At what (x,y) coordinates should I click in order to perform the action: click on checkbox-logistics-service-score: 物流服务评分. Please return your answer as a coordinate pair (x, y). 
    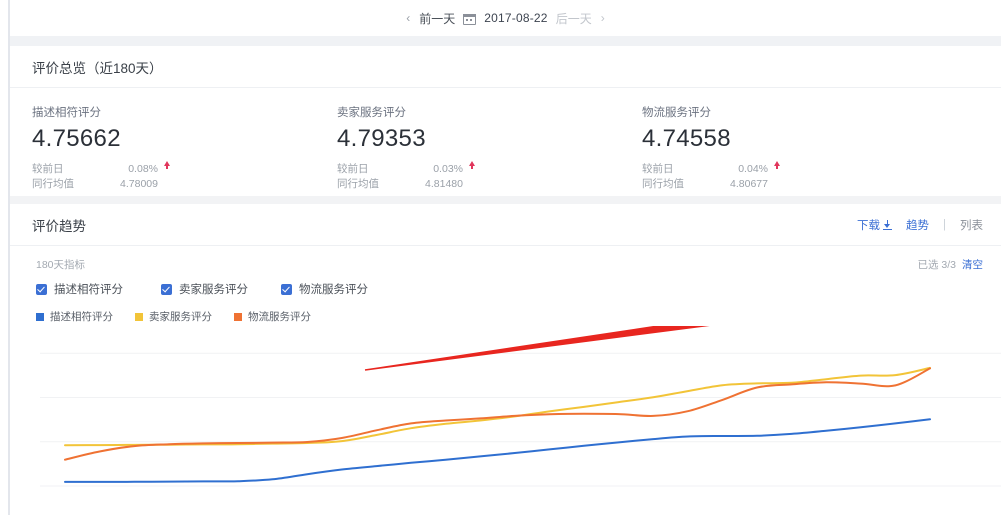
    Looking at the image, I should click on (324, 289).